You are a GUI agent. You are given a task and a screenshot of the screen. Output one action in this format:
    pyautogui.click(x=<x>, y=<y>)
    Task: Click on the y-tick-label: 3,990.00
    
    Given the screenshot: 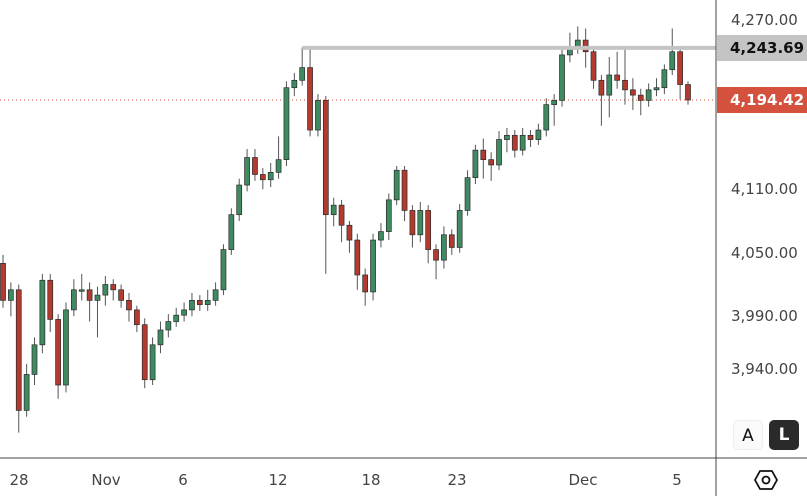 What is the action you would take?
    pyautogui.click(x=764, y=316)
    